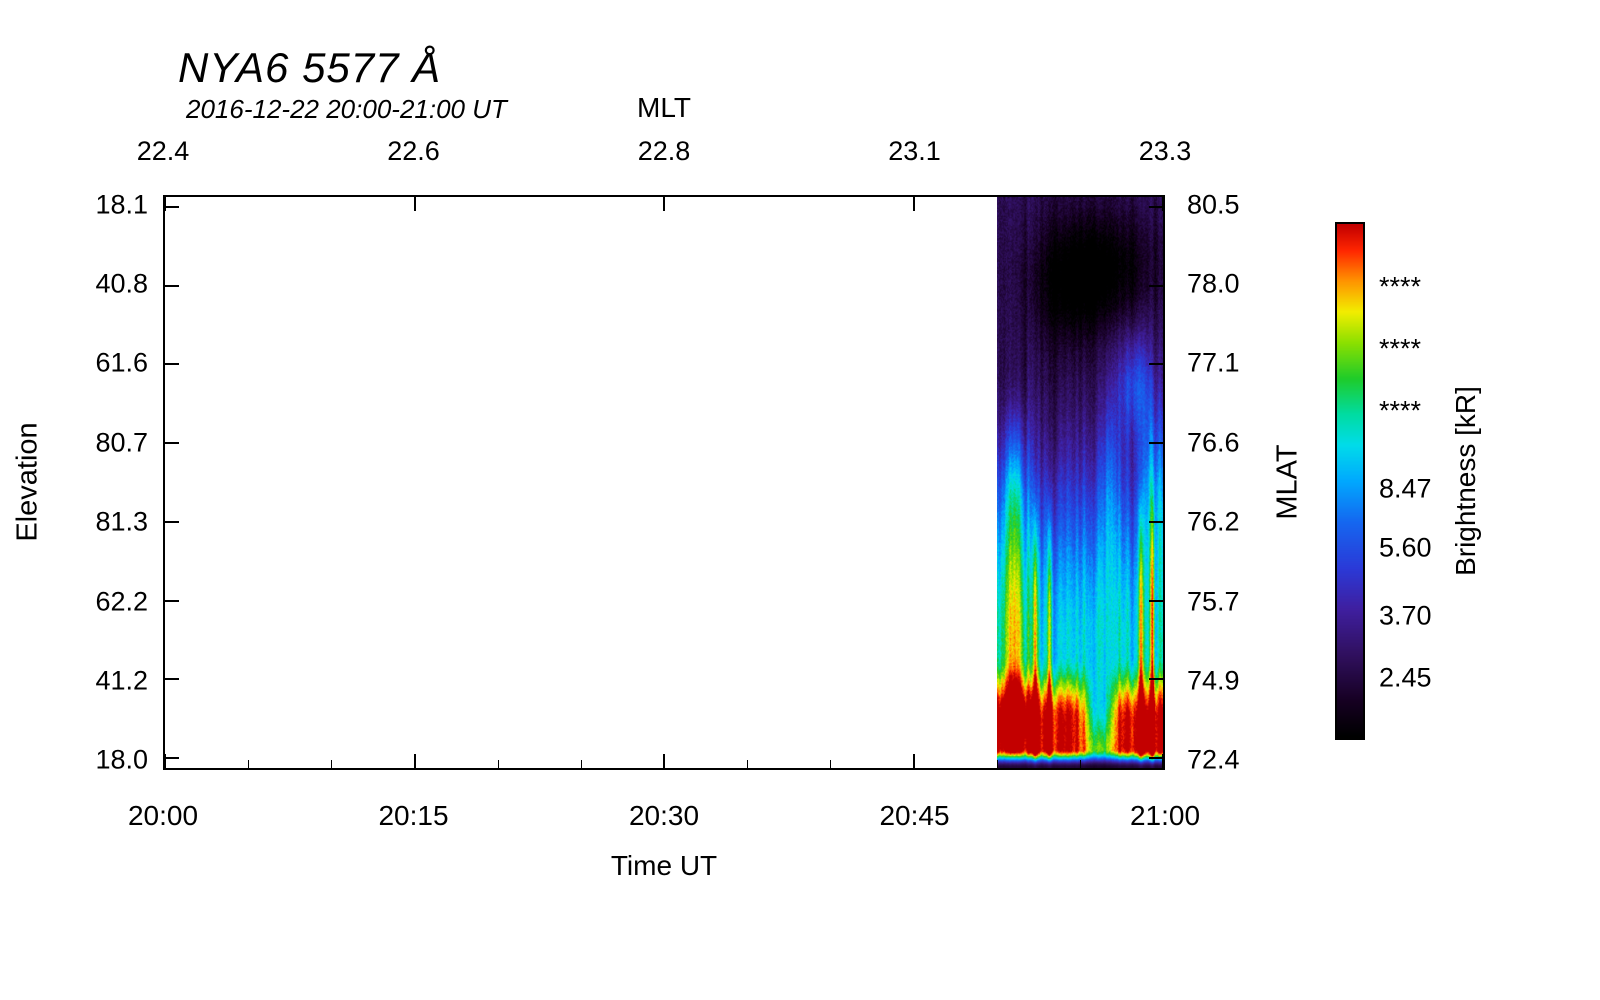 This screenshot has height=1000, width=1600. What do you see at coordinates (121, 283) in the screenshot?
I see `left-tick-label: 40.8` at bounding box center [121, 283].